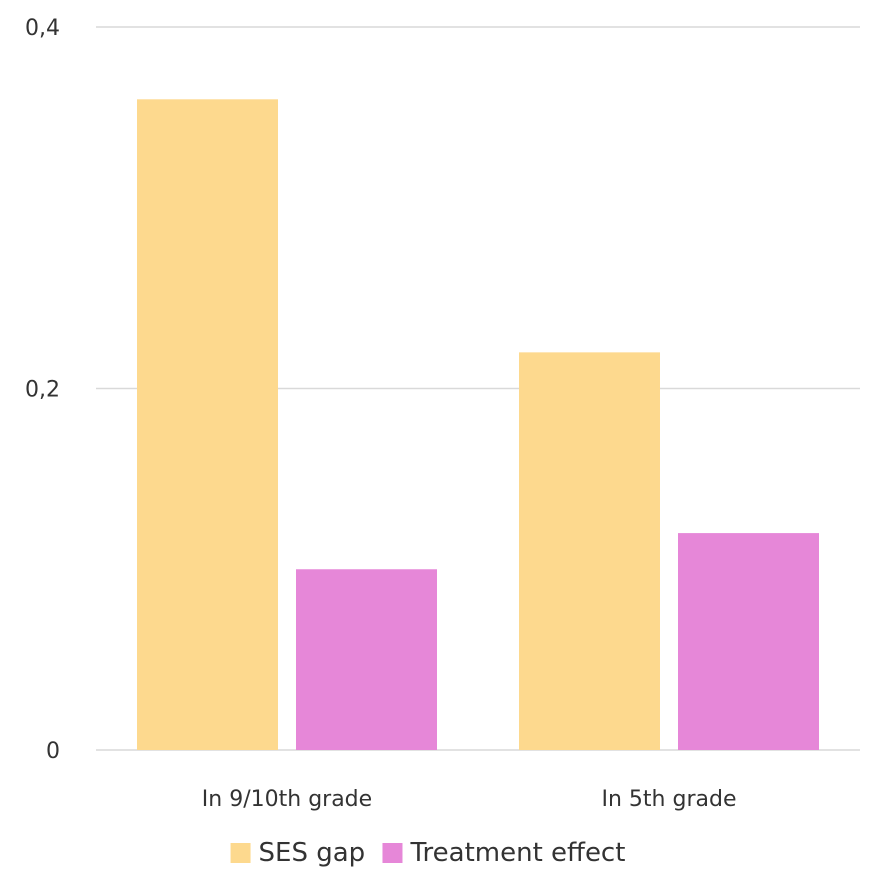 Image resolution: width=874 pixels, height=881 pixels. I want to click on legend-label: SES gap, so click(312, 853).